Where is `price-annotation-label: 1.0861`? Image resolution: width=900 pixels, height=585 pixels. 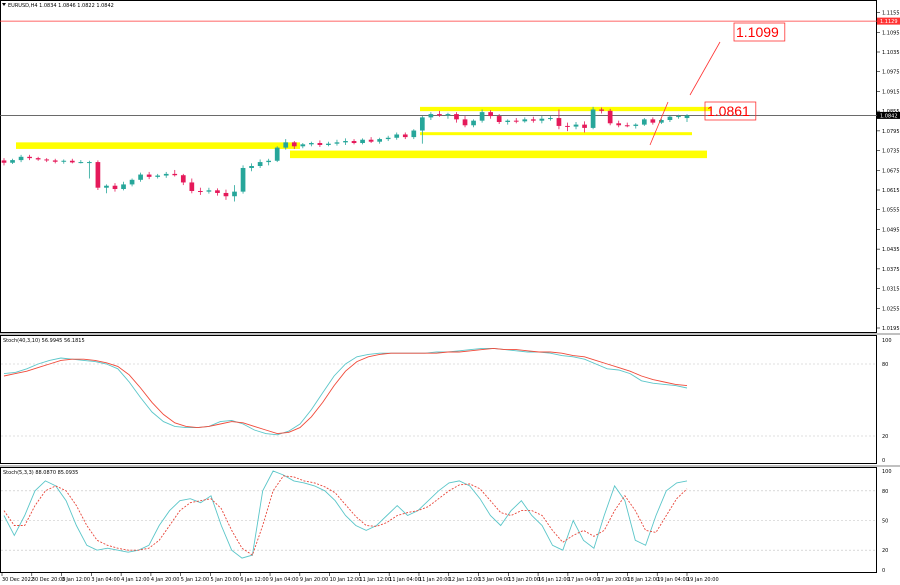 price-annotation-label: 1.0861 is located at coordinates (728, 111).